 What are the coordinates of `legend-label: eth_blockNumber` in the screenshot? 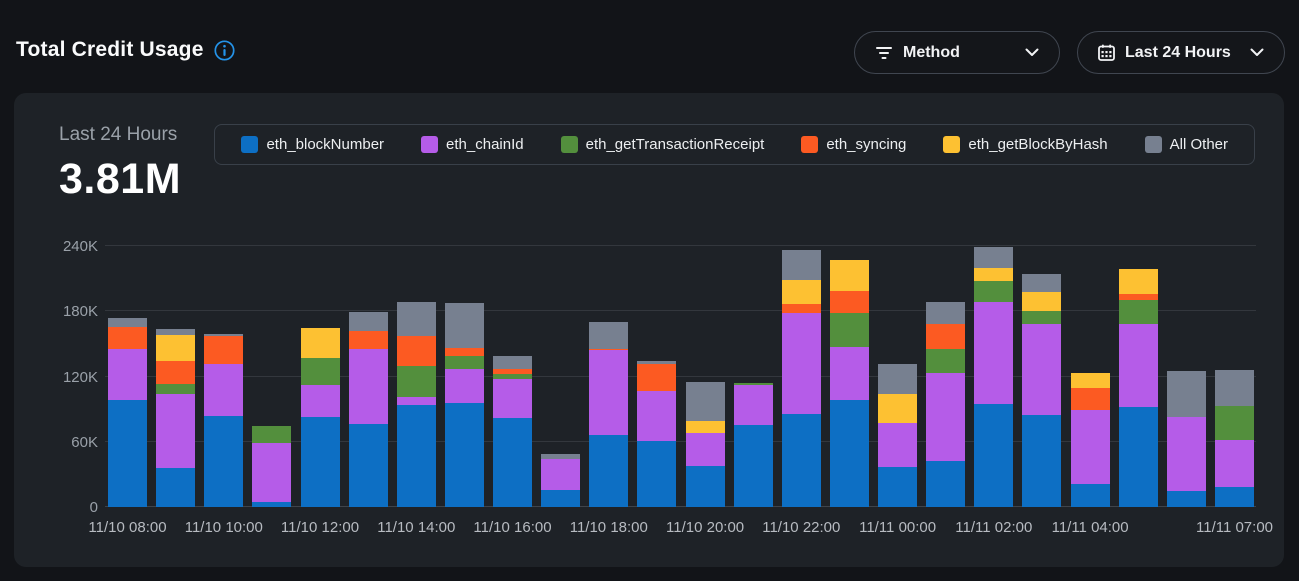 It's located at (325, 144).